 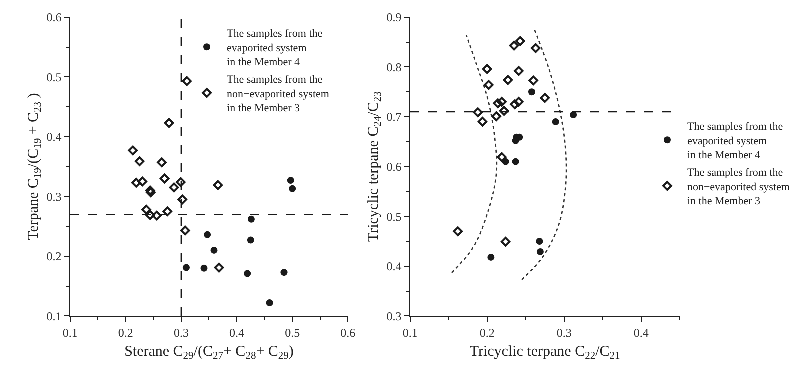 What do you see at coordinates (545, 353) in the screenshot?
I see `x-axis-title: Tricyclic terpane C$_{22}$/C$_{21}$` at bounding box center [545, 353].